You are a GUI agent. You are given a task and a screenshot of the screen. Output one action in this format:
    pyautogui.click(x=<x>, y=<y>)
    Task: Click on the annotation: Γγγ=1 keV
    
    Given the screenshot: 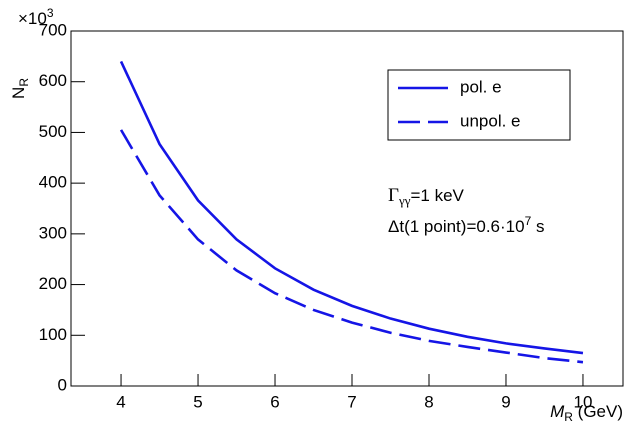 What is the action you would take?
    pyautogui.click(x=426, y=196)
    